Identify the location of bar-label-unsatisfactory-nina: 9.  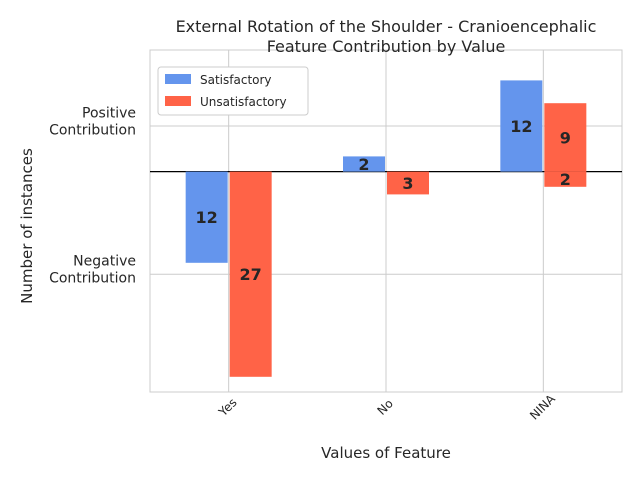
(565, 137).